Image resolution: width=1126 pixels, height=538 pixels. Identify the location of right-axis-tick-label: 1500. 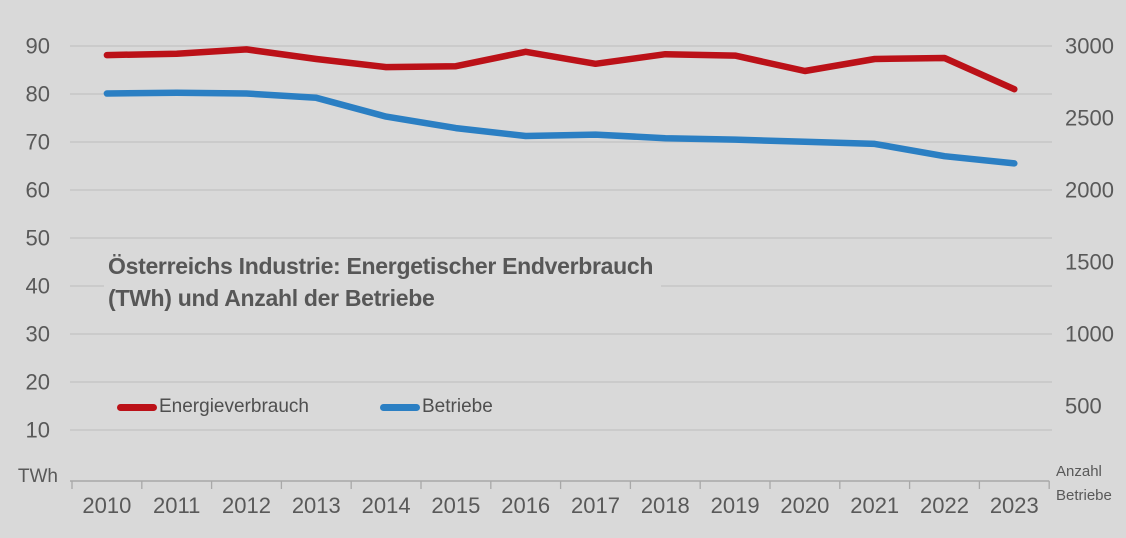
(1089, 262).